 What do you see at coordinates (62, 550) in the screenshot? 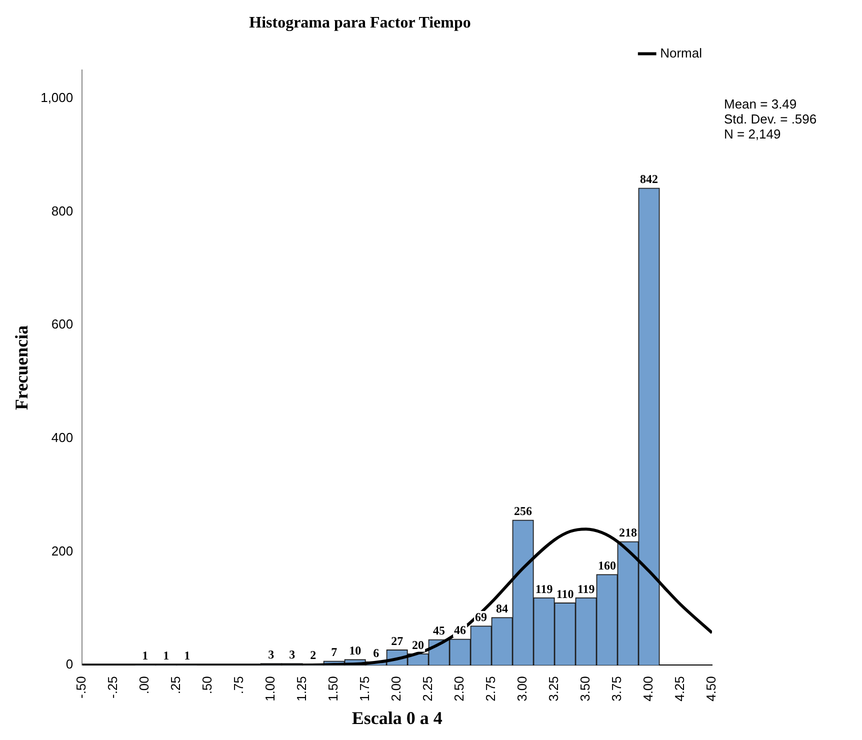
I see `y-tick-label: 200` at bounding box center [62, 550].